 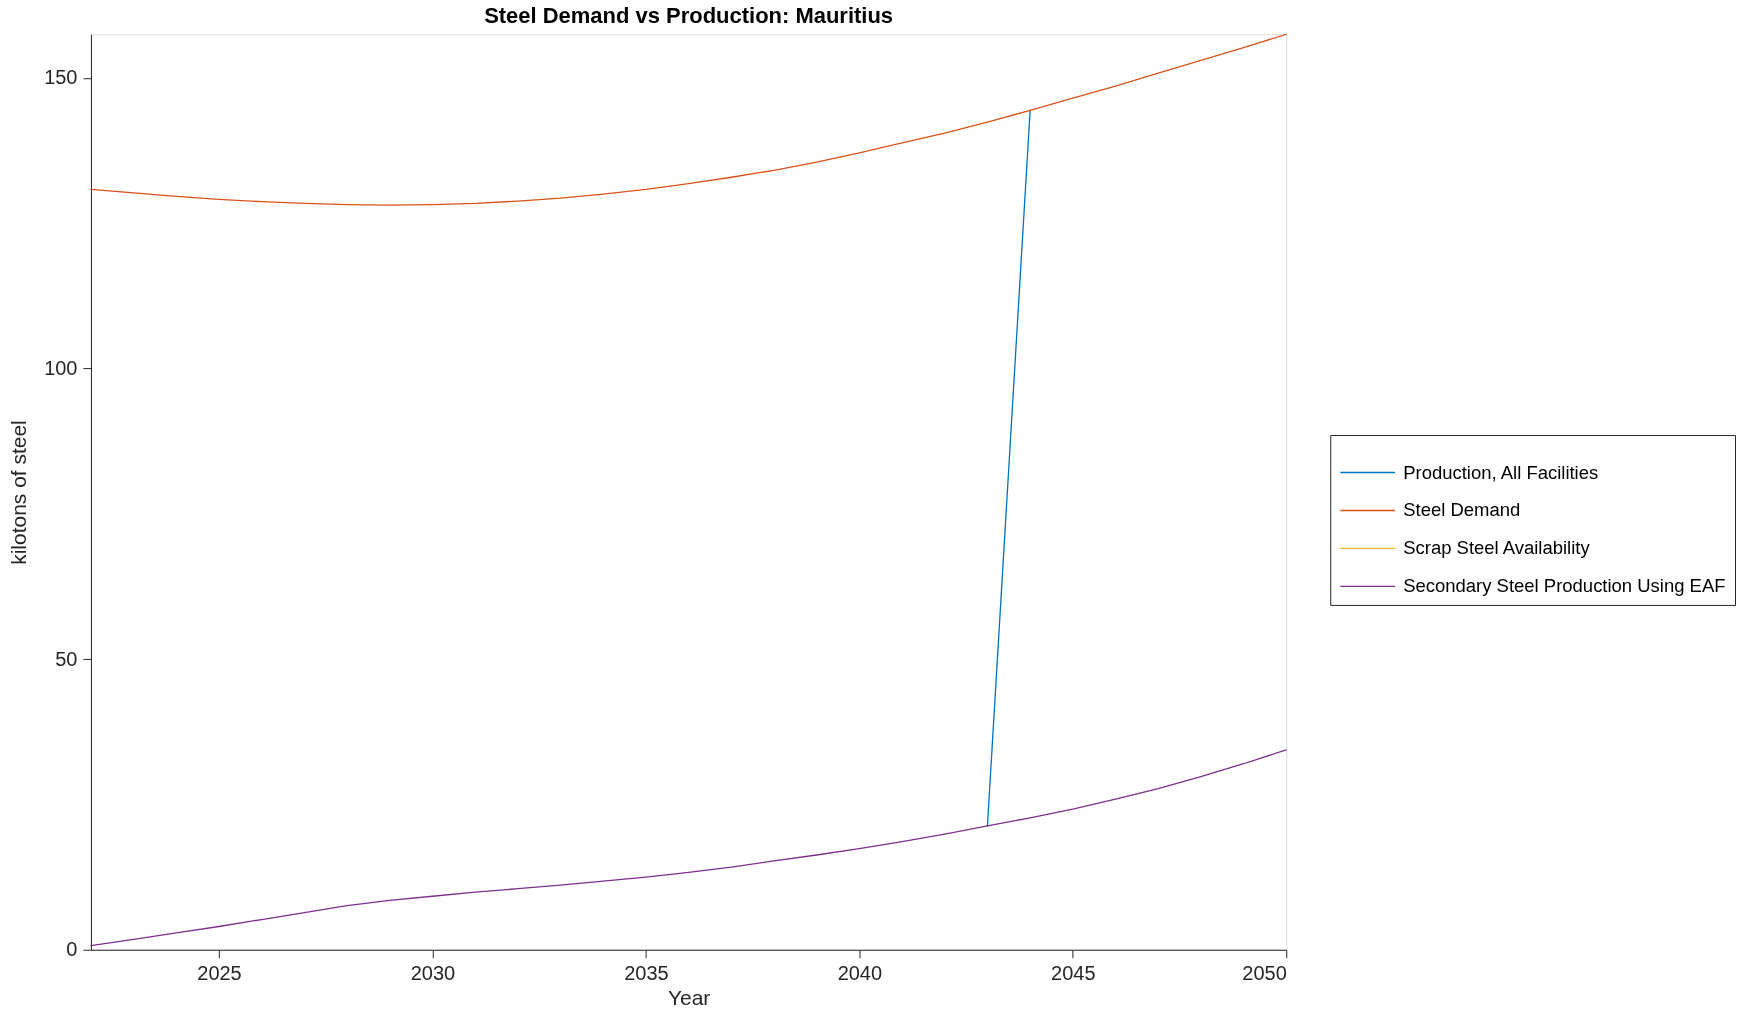 What do you see at coordinates (61, 77) in the screenshot?
I see `y-tick-label: 150` at bounding box center [61, 77].